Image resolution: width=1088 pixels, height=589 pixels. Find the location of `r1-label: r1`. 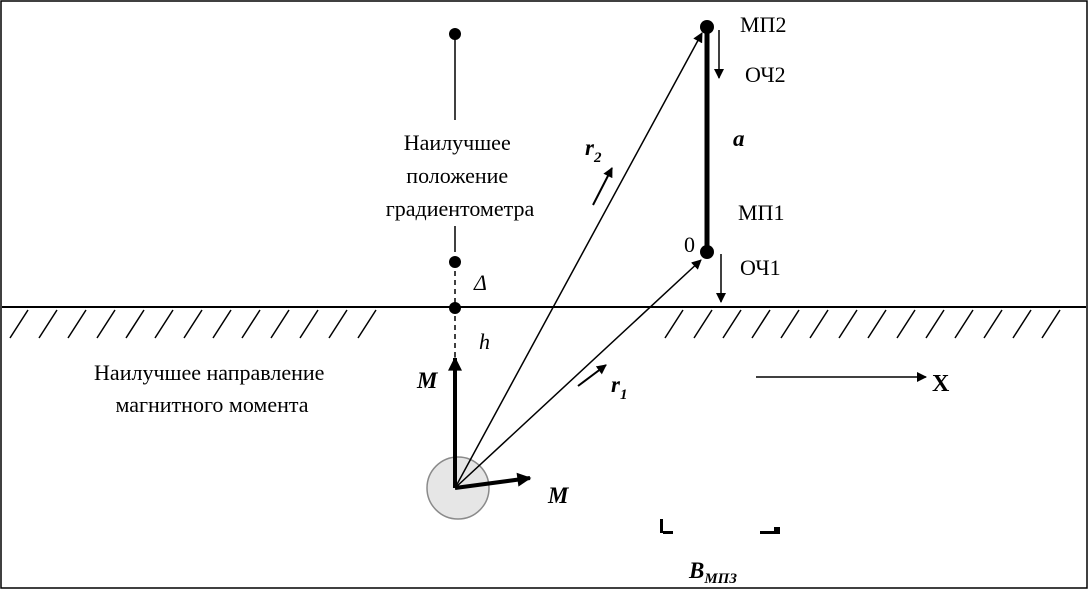

r1-label: r1 is located at coordinates (619, 387).